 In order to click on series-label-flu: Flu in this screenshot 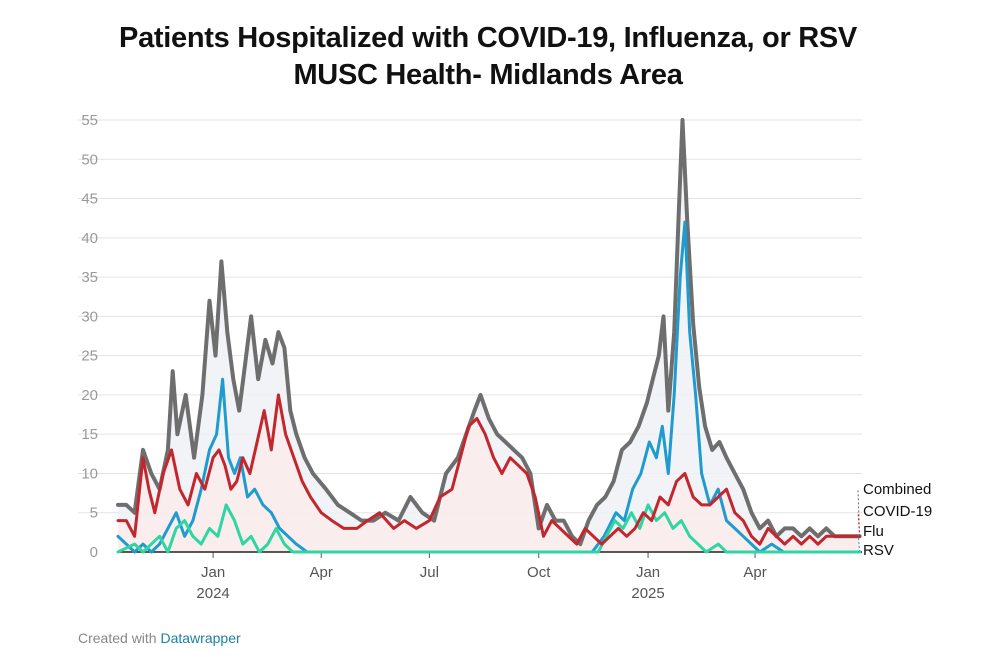, I will do `click(873, 531)`.